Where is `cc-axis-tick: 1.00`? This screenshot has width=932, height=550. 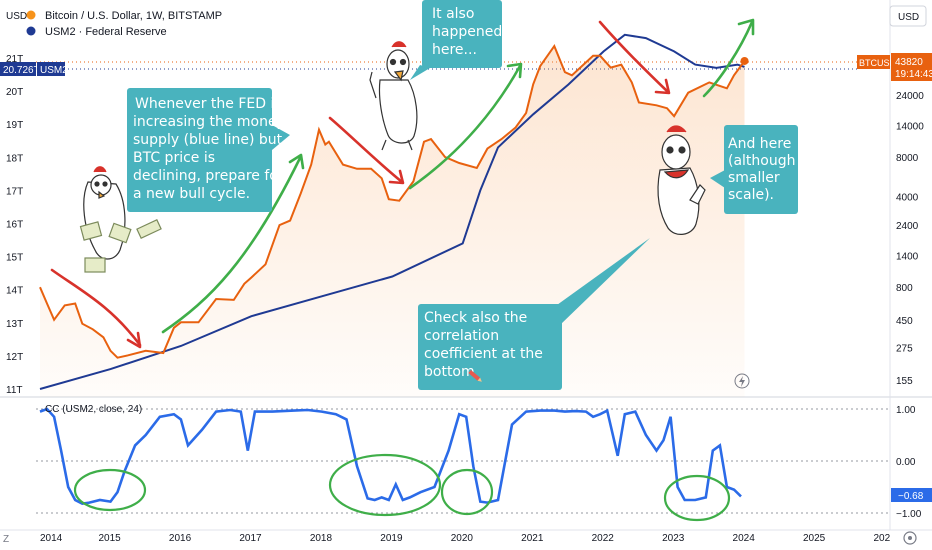
cc-axis-tick: 1.00 is located at coordinates (906, 410).